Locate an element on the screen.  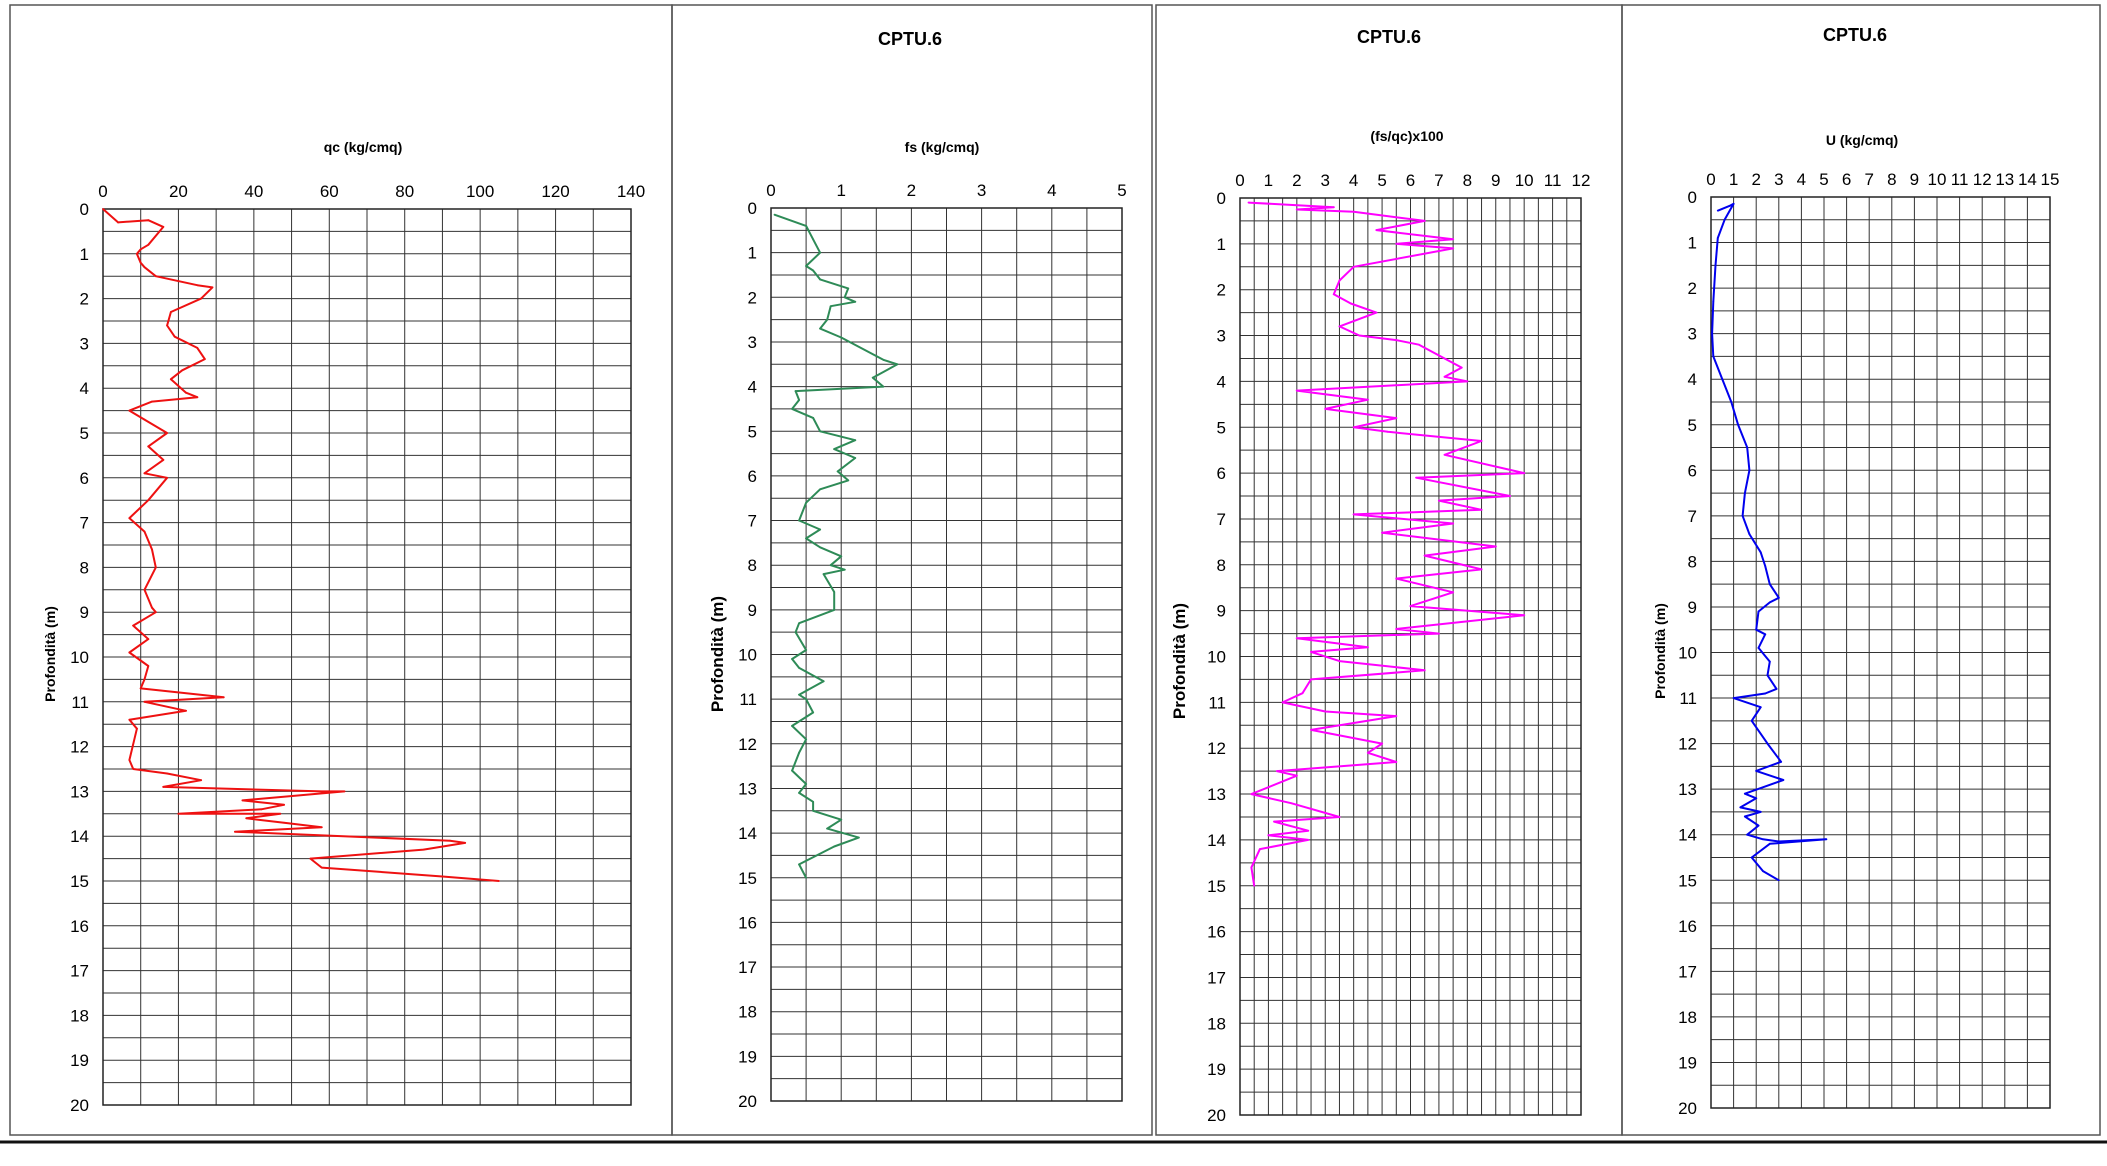
y-tick-label: 14 is located at coordinates (79, 836).